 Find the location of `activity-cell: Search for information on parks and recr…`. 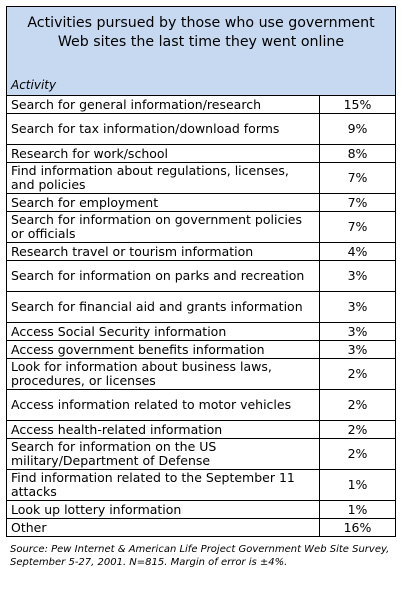

activity-cell: Search for information on parks and recr… is located at coordinates (163, 276).